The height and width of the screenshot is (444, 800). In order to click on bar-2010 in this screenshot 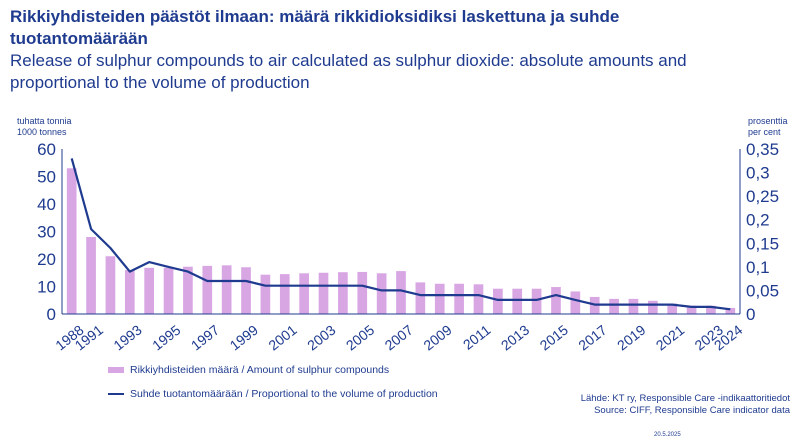, I will do `click(459, 298)`.